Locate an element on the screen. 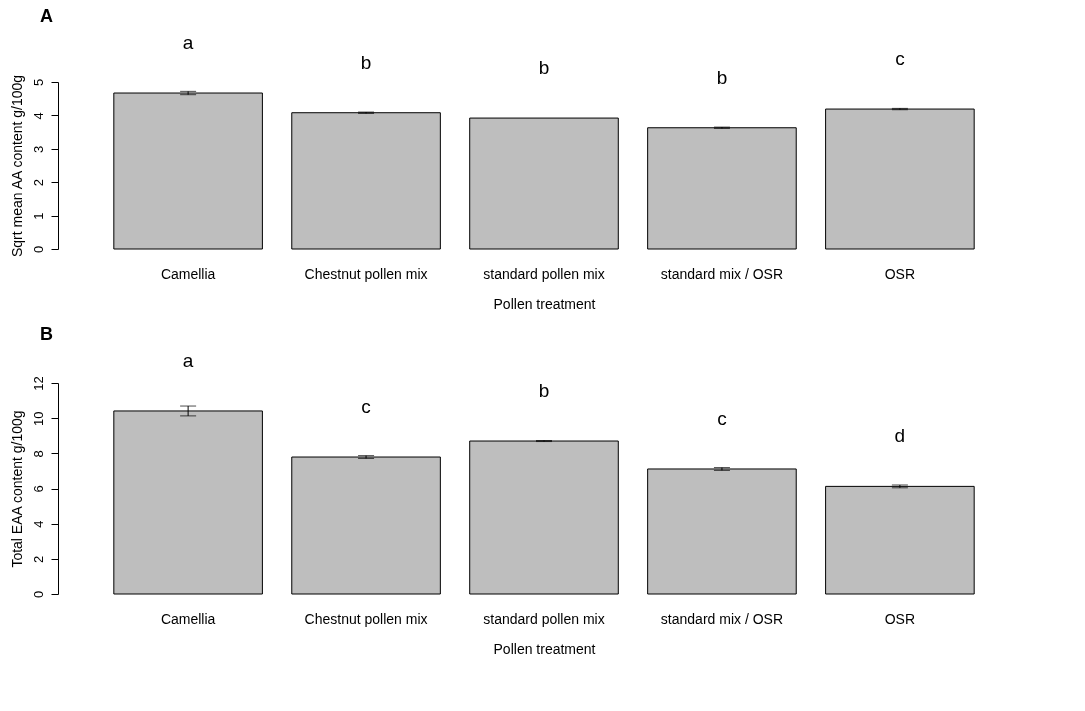 Image resolution: width=1085 pixels, height=711 pixels. y-tick-label: 8 is located at coordinates (38, 454).